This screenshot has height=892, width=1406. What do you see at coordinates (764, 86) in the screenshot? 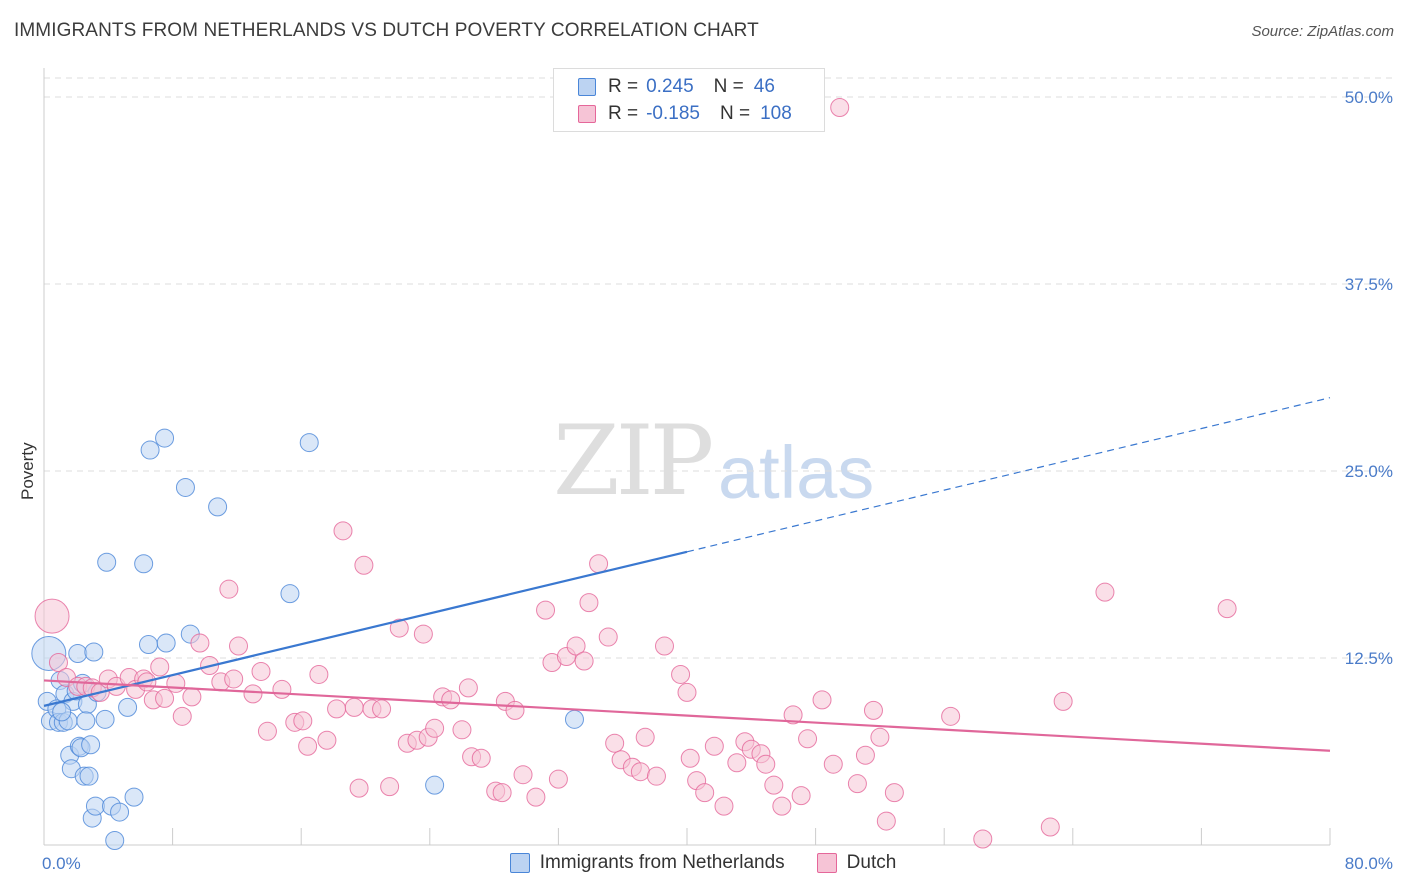
I see `legend-n-value: 46` at bounding box center [764, 86].